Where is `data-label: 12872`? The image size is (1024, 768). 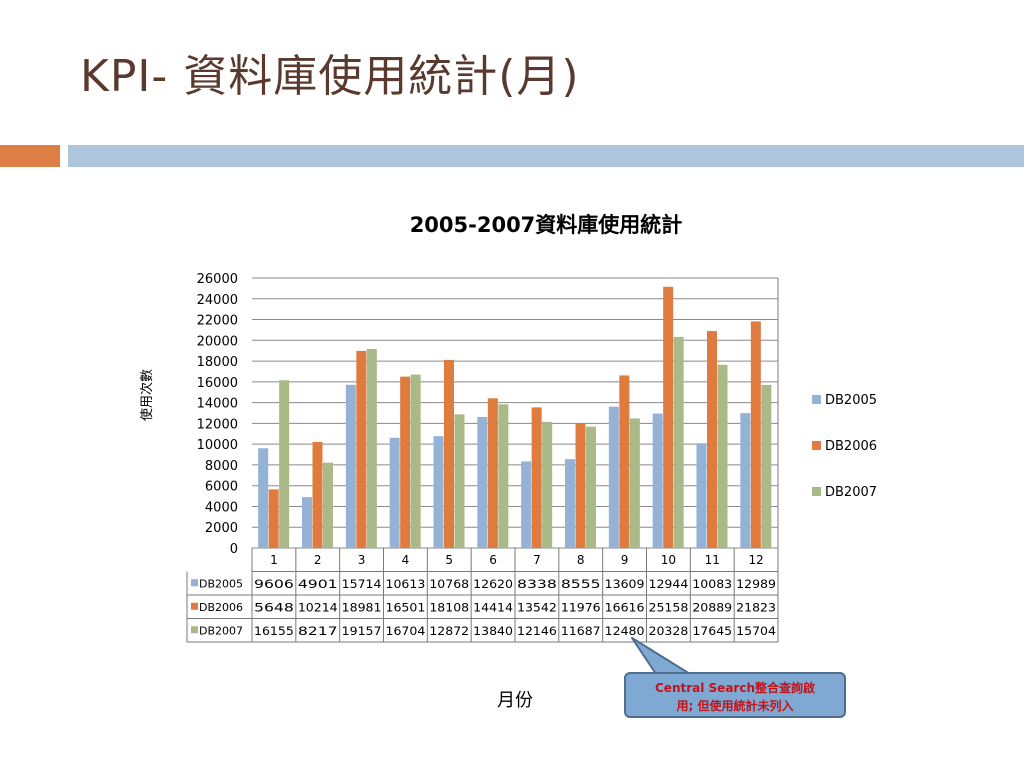
data-label: 12872 is located at coordinates (449, 631).